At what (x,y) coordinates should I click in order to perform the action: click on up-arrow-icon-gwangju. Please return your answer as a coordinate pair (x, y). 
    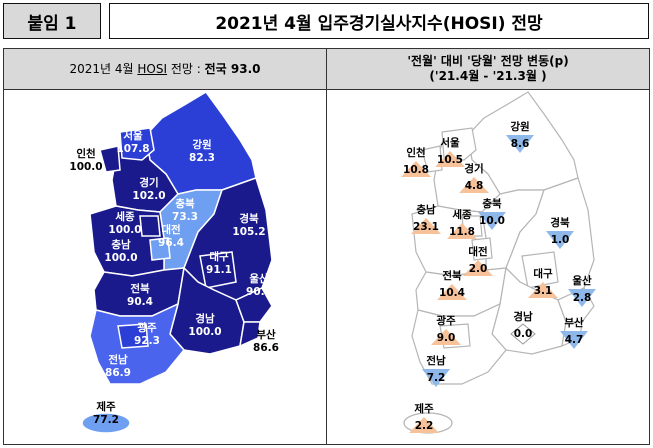
    Looking at the image, I should click on (446, 337).